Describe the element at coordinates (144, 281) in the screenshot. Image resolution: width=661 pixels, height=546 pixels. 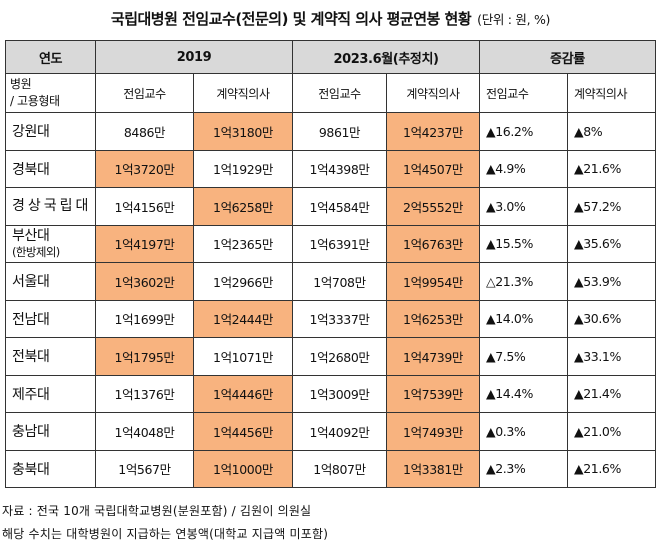
I see `prof-2019-cell: 1억3602만` at that location.